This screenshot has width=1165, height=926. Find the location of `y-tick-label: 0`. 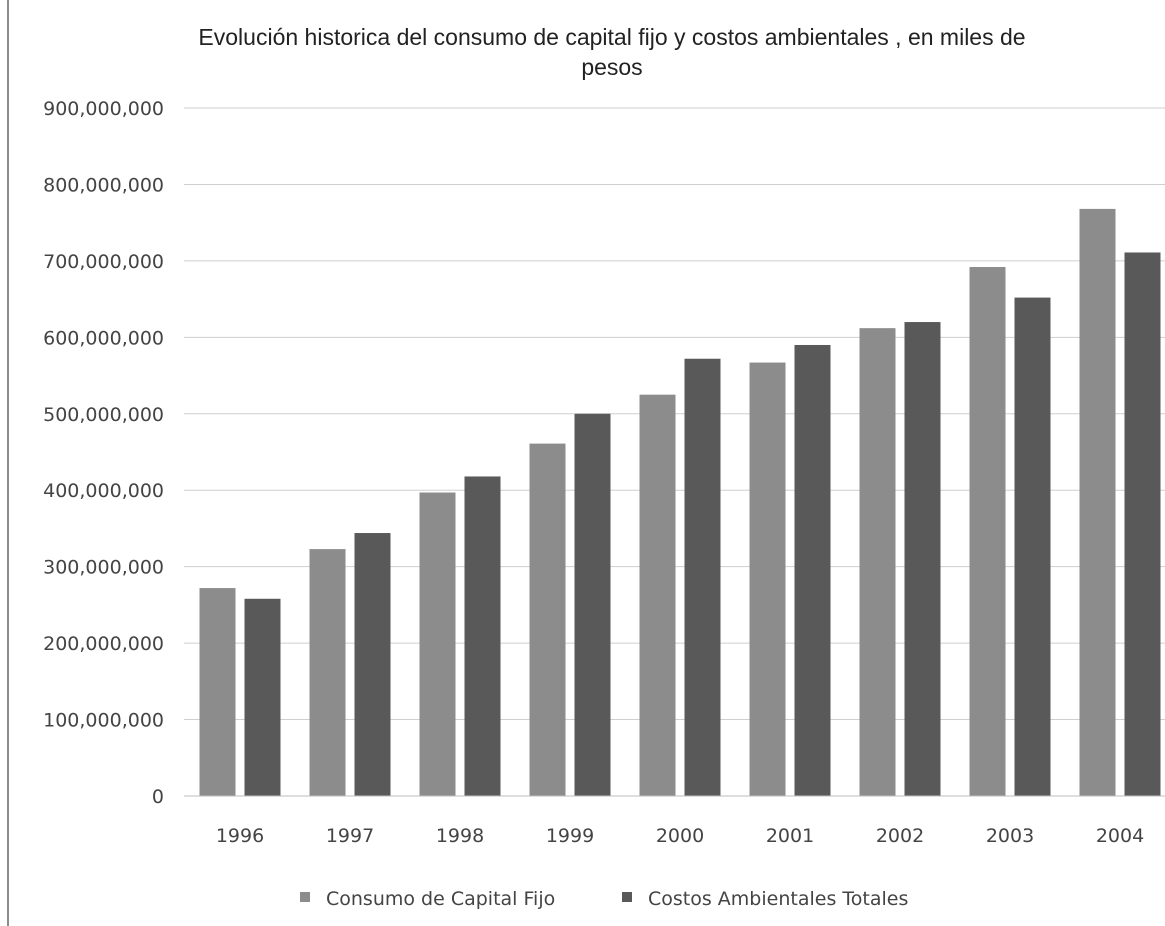

y-tick-label: 0 is located at coordinates (158, 797).